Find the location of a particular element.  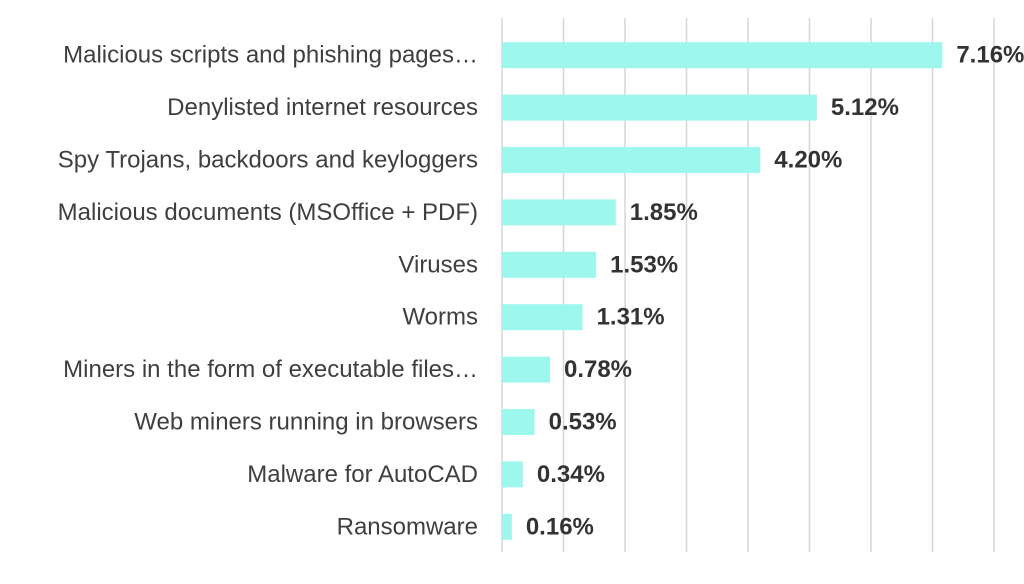

value-label-6: 0.78% is located at coordinates (598, 369).